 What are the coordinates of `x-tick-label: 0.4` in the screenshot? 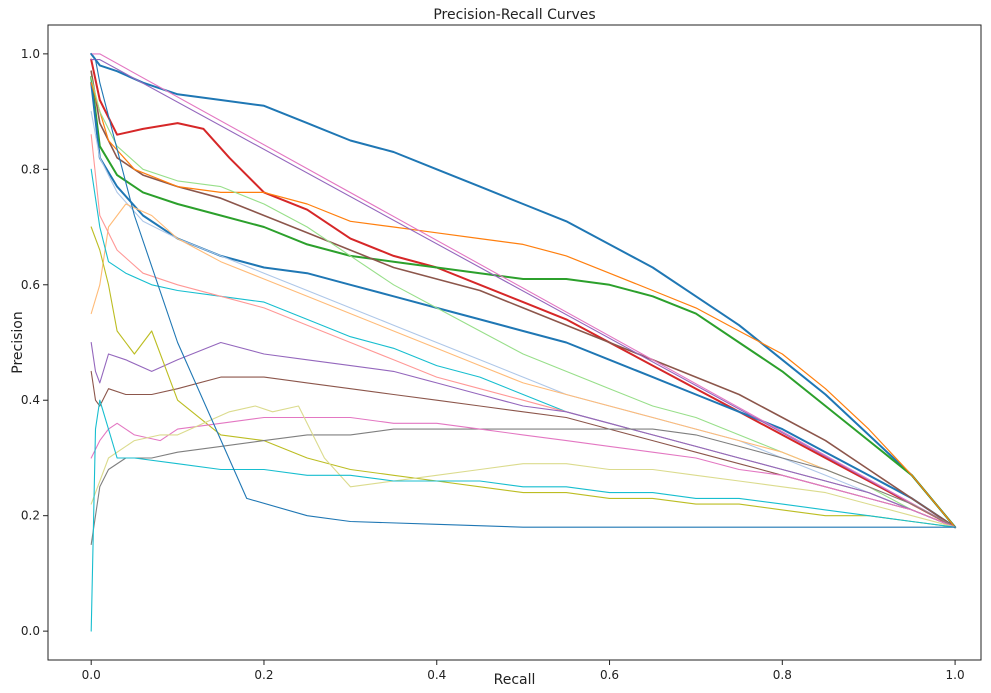 It's located at (436, 675).